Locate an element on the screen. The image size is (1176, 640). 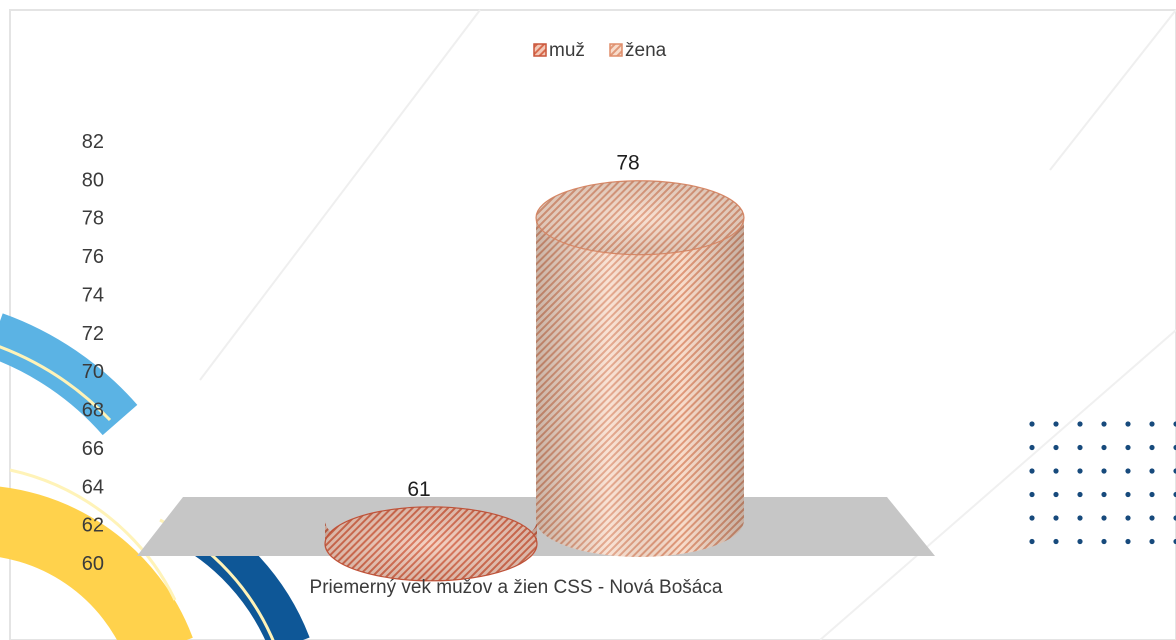
y-tick-label: 64 is located at coordinates (93, 487).